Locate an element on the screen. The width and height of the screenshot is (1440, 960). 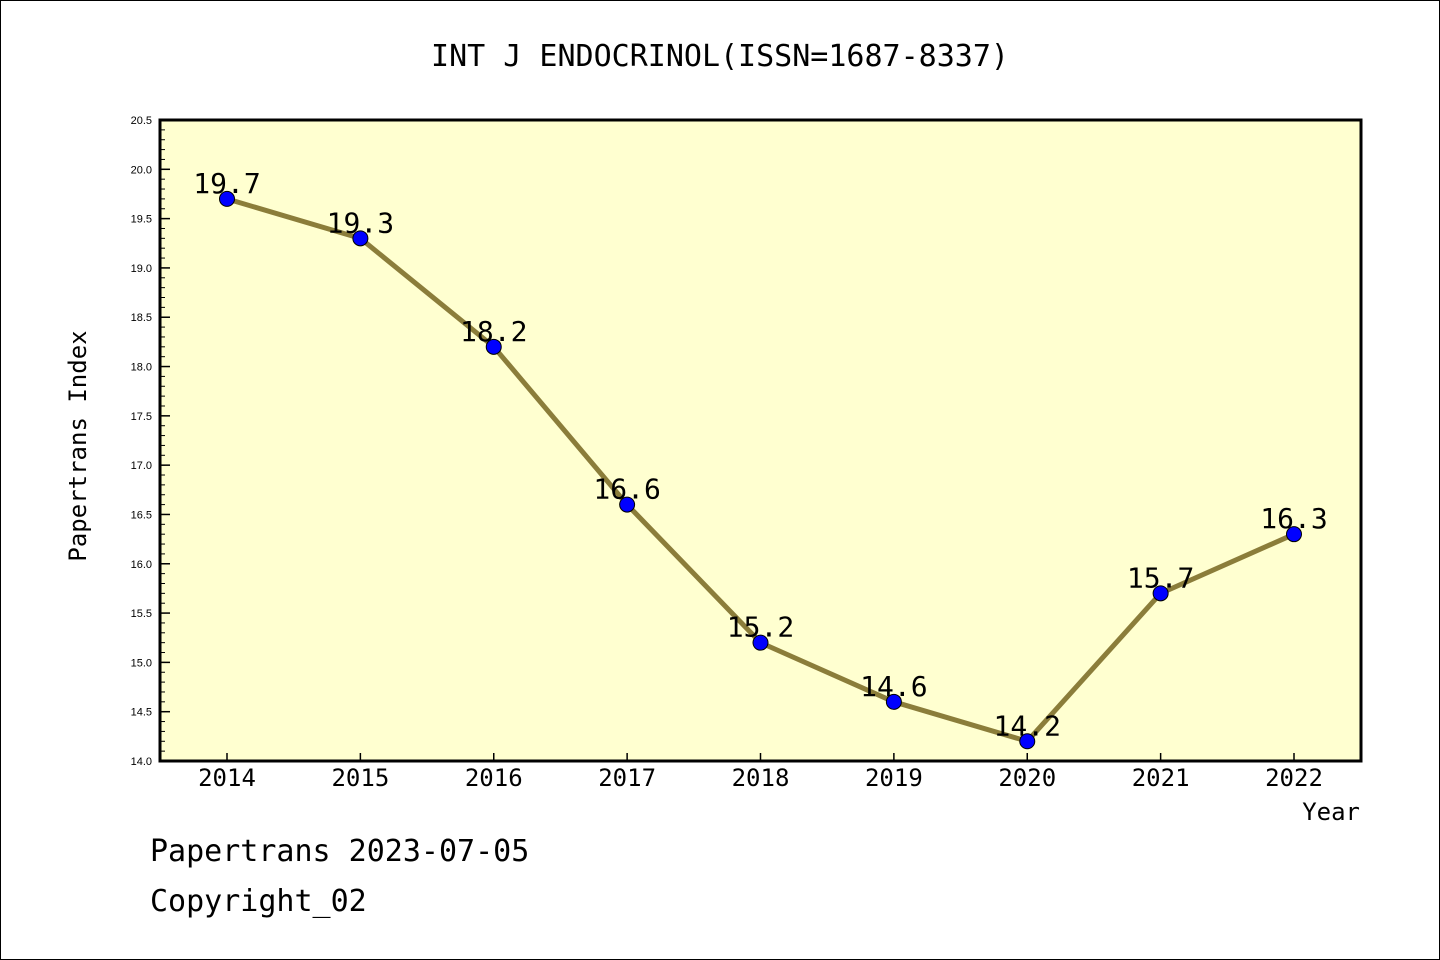
footer-copyright: Copyright_02 is located at coordinates (258, 901).